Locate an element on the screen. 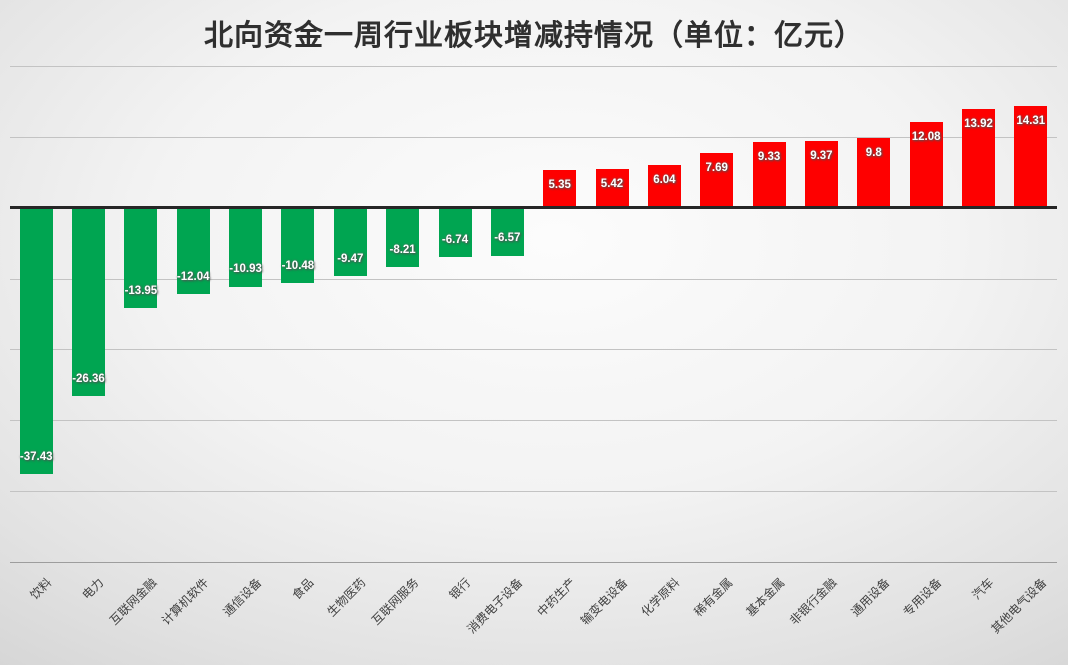  bar-value-label: -8.21 is located at coordinates (402, 249).